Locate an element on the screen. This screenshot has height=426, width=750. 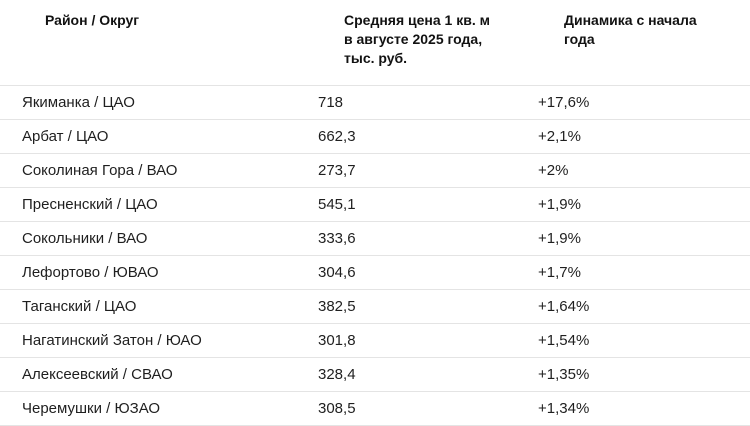
cell-price: 301,8 is located at coordinates (406, 340).